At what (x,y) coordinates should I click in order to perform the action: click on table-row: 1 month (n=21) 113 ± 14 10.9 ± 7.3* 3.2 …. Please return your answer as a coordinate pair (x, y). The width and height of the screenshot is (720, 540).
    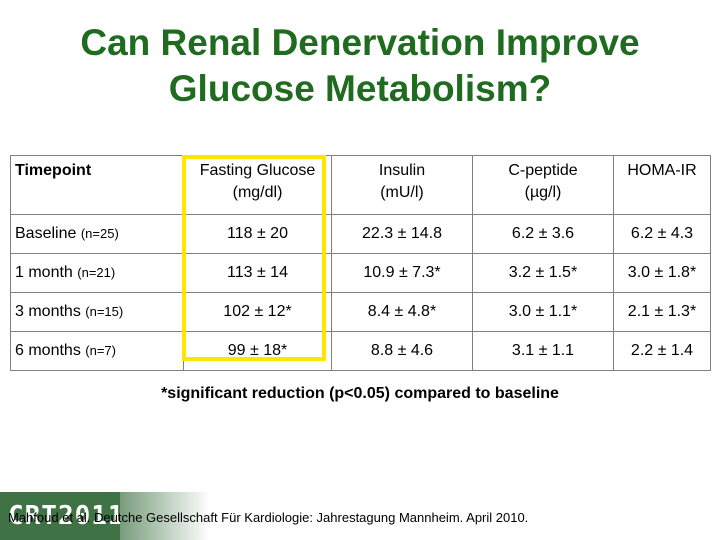
    Looking at the image, I should click on (360, 273).